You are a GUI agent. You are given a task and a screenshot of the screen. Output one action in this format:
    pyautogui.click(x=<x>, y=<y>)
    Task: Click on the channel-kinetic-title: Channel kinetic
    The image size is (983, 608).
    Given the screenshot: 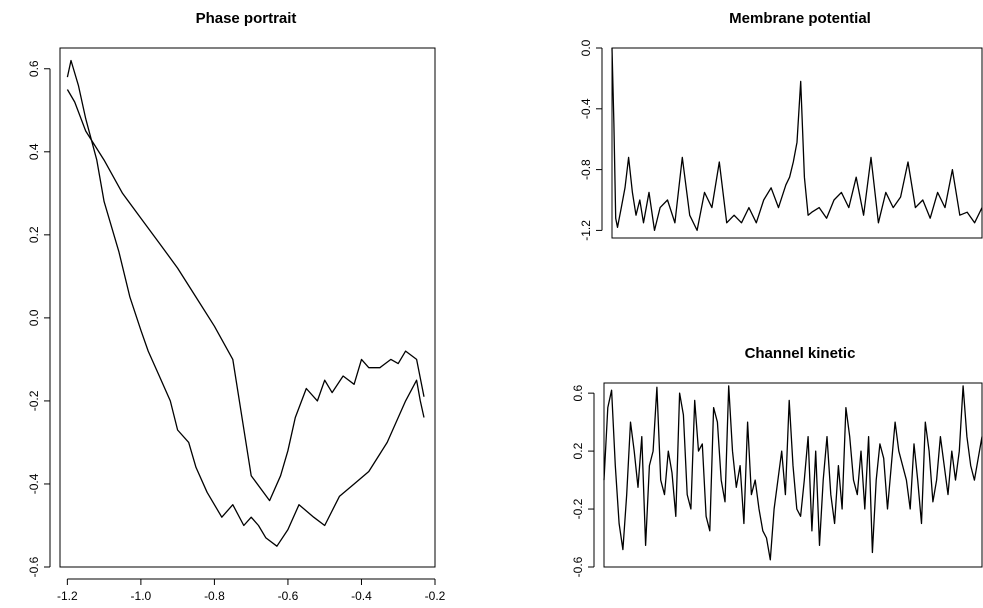 What is the action you would take?
    pyautogui.click(x=800, y=353)
    